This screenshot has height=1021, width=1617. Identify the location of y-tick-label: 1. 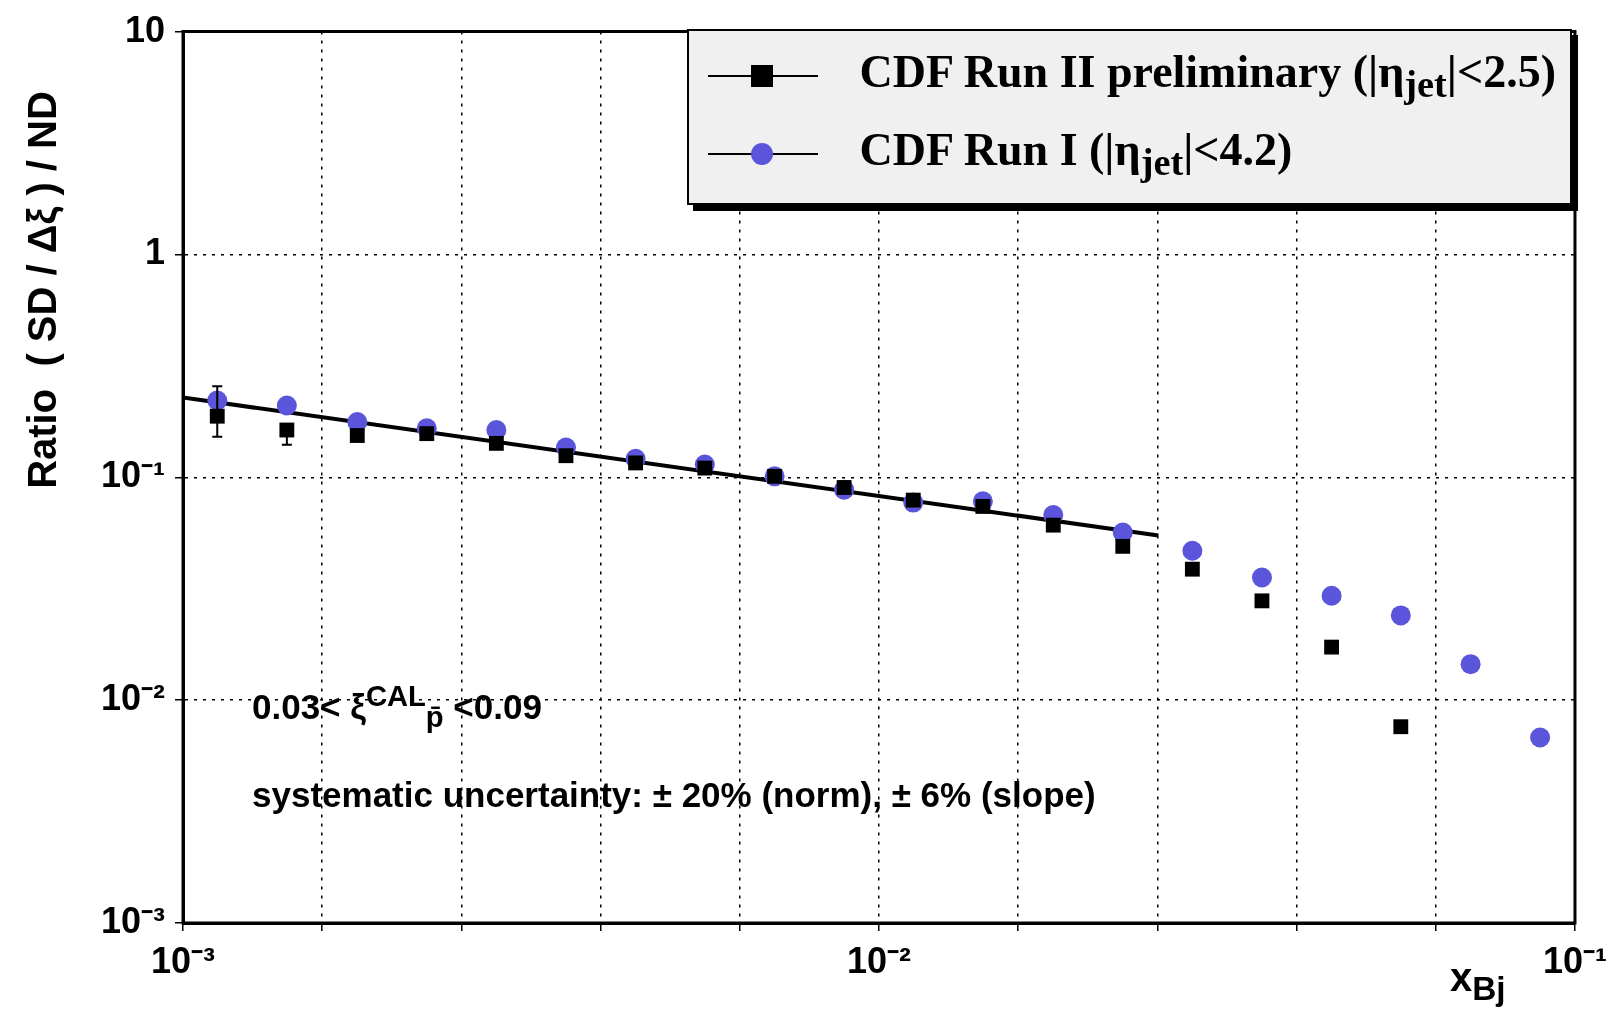
(154, 252).